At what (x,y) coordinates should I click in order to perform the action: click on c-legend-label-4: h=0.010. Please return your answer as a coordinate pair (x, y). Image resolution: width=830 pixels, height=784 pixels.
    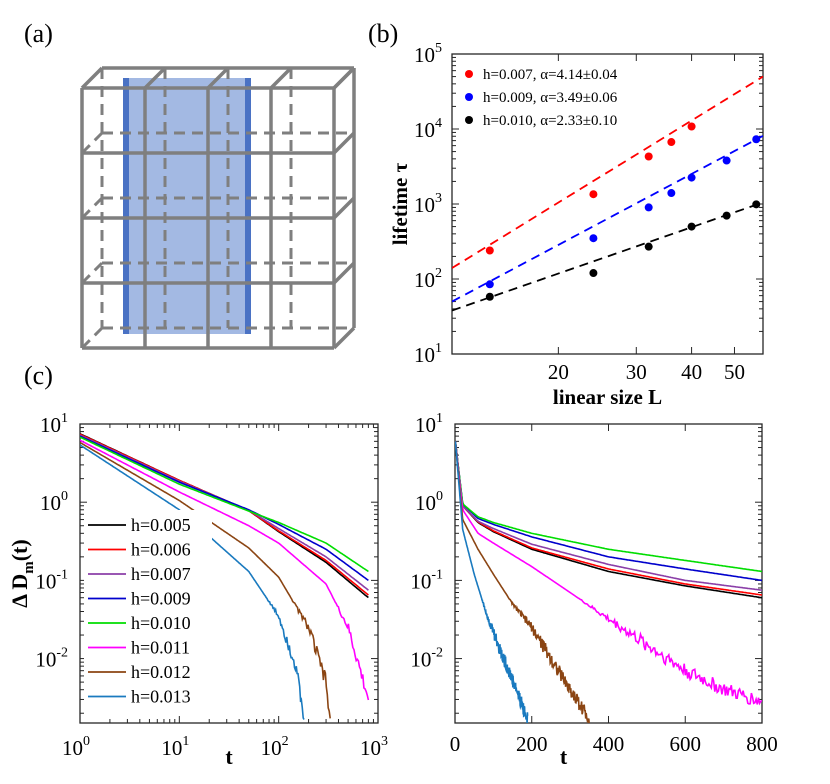
    Looking at the image, I should click on (161, 623).